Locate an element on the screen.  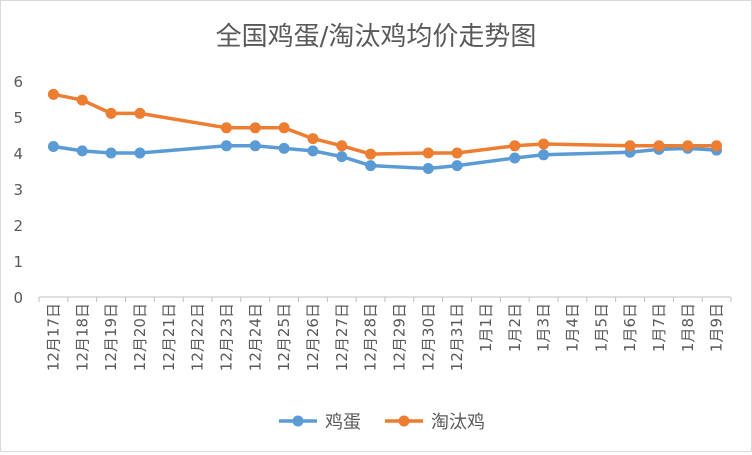
x-tick-label: 12月21日 is located at coordinates (169, 337).